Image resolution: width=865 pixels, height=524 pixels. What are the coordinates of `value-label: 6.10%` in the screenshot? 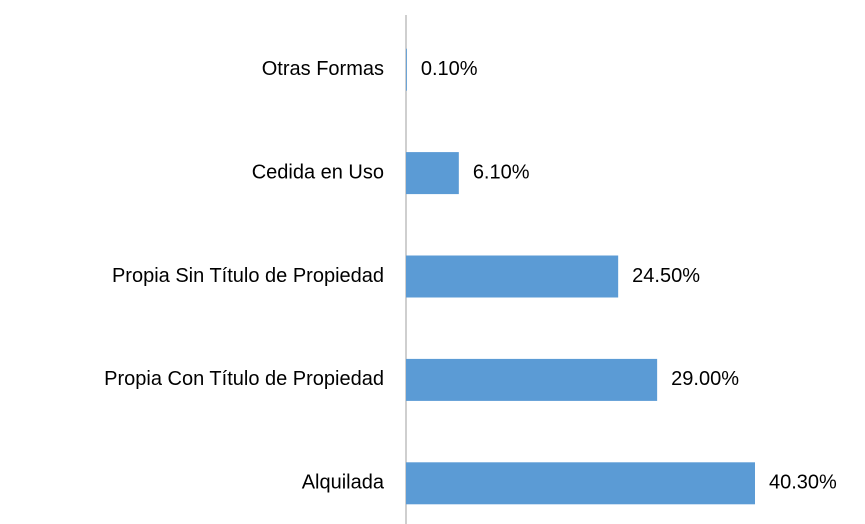 It's located at (501, 172).